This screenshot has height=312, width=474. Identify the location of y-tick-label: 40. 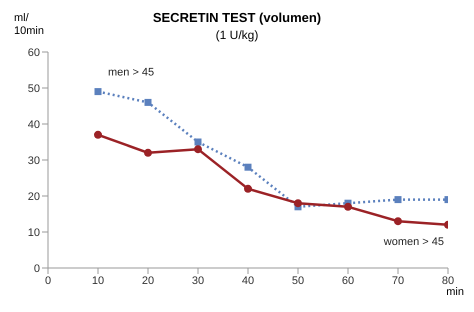
(34, 124).